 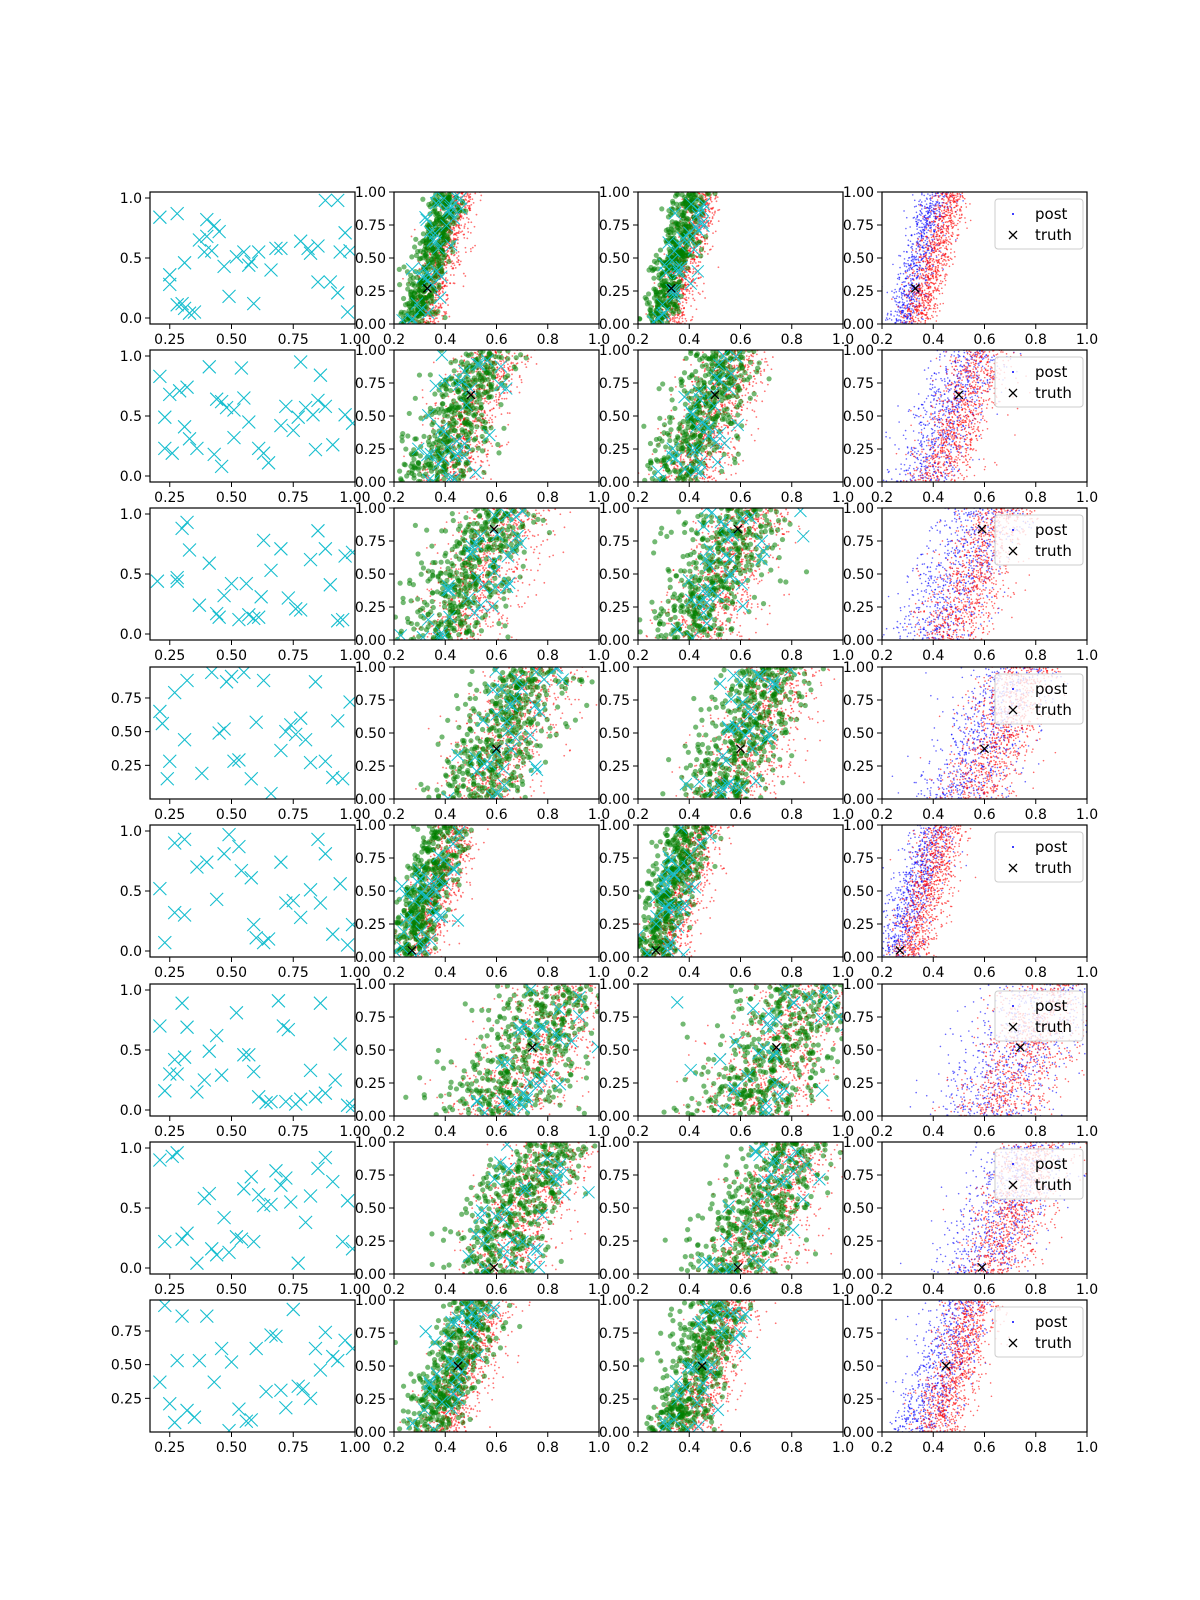 I want to click on axes-frame, so click(x=252, y=416).